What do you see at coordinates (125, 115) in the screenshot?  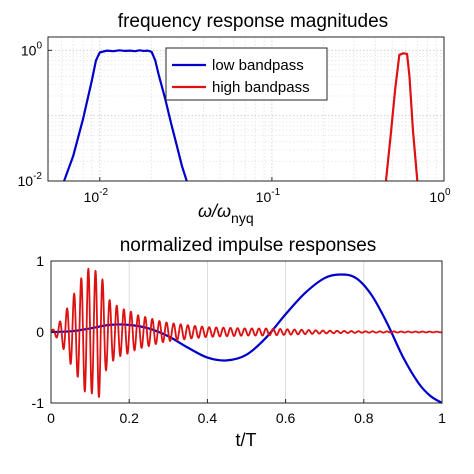 I see `top-series-low-bandpass` at bounding box center [125, 115].